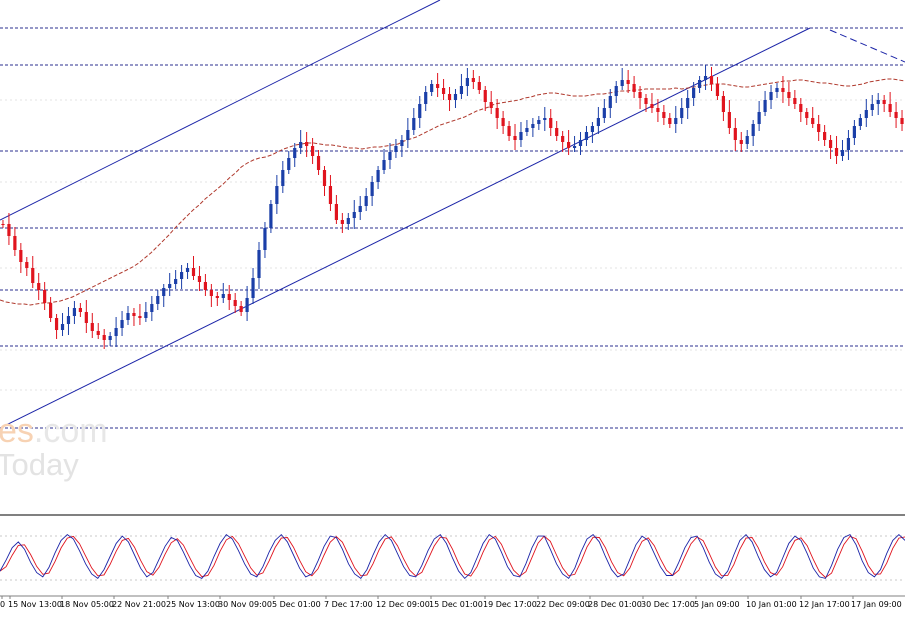  What do you see at coordinates (510, 604) in the screenshot?
I see `x-tick-label: 19 Dec 17:00` at bounding box center [510, 604].